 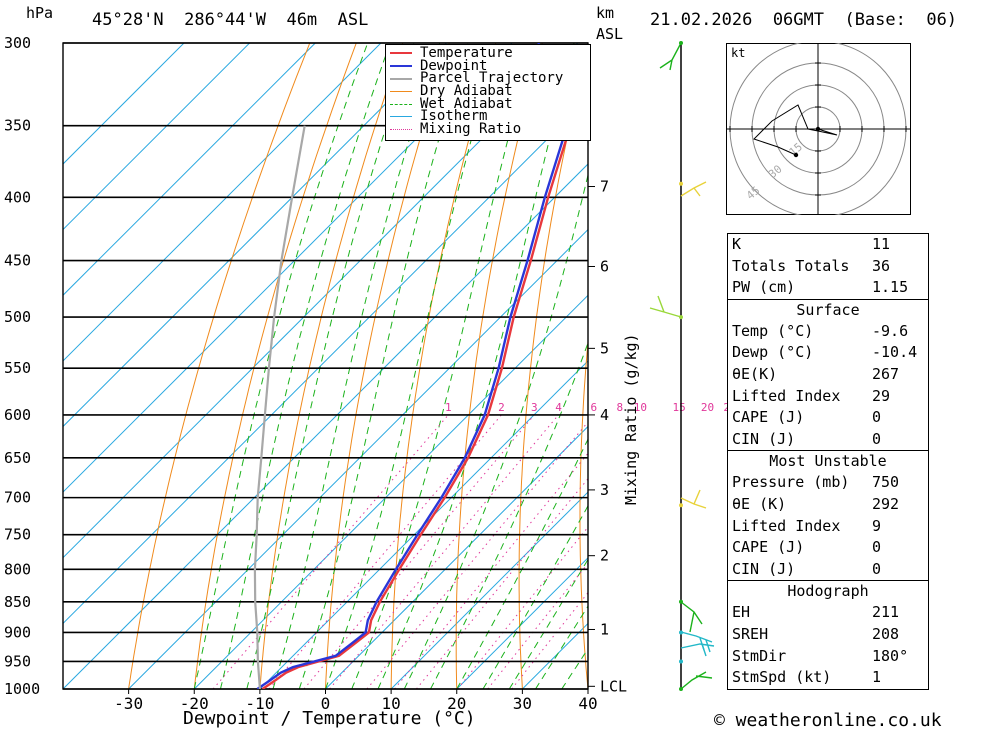 I want to click on legend-label: Temperature, so click(x=466, y=53).